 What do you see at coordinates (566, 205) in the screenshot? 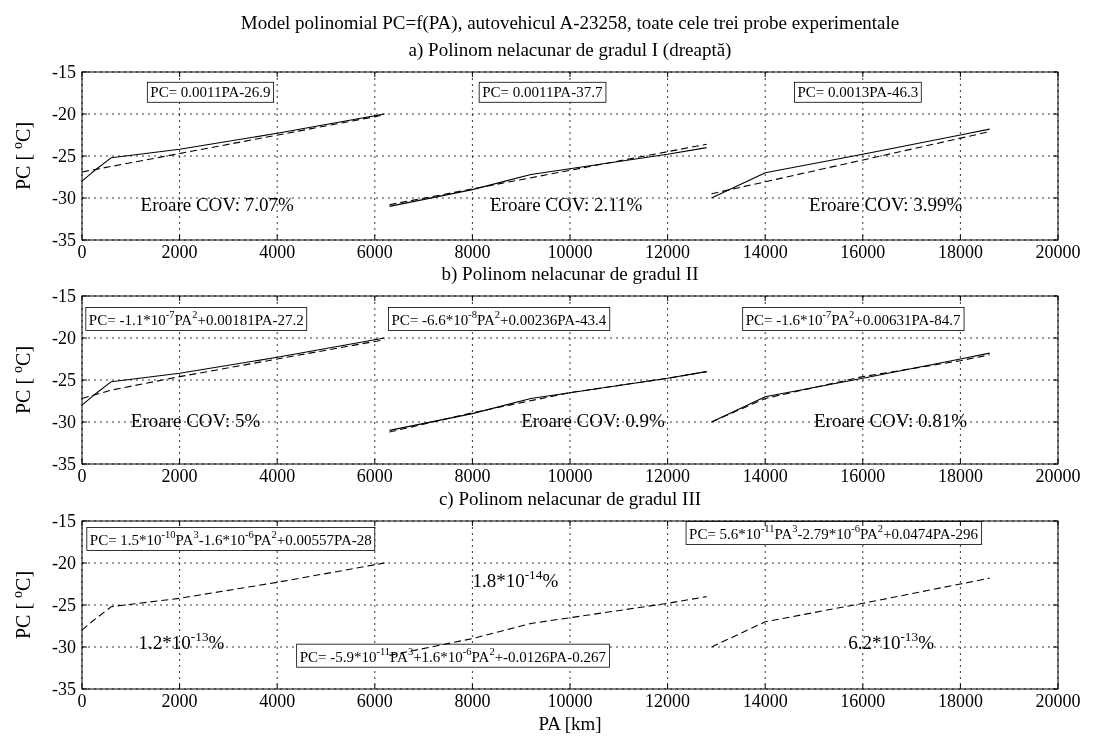
I see `annotation: Eroare COV: 2.11%` at bounding box center [566, 205].